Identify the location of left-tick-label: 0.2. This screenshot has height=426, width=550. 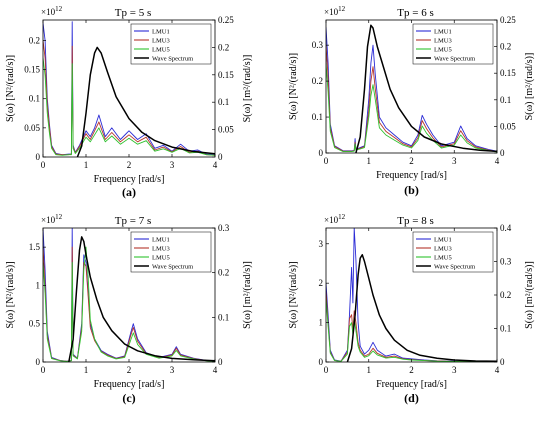
(317, 81).